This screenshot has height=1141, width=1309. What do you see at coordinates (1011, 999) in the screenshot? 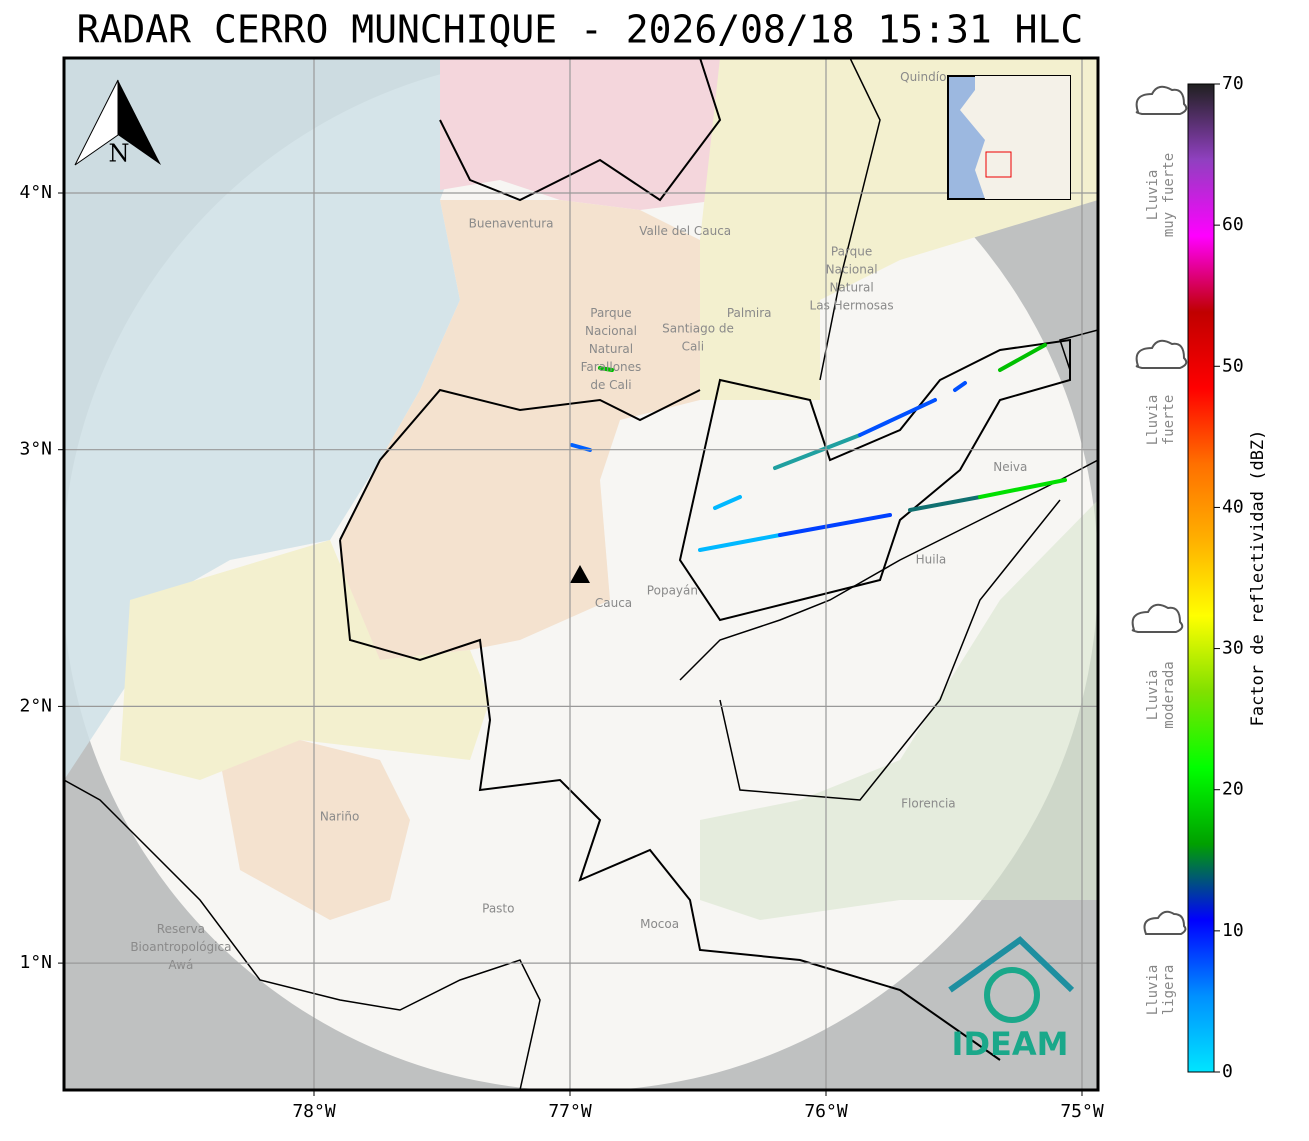
I see `logo: IDEAM` at bounding box center [1011, 999].